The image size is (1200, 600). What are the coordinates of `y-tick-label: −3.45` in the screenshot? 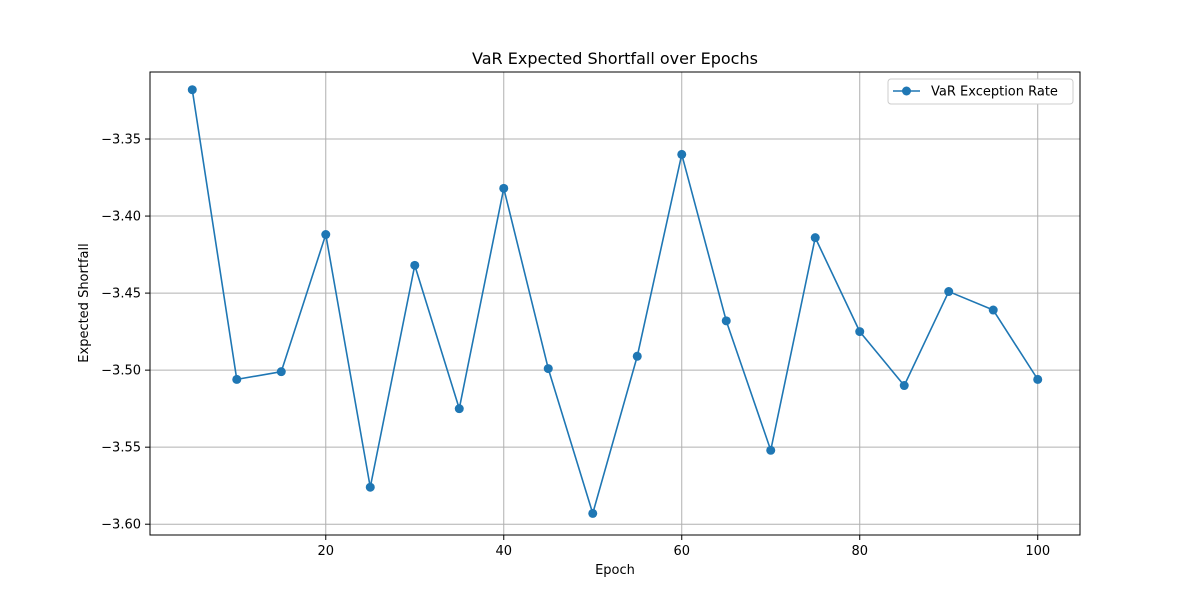 It's located at (121, 294).